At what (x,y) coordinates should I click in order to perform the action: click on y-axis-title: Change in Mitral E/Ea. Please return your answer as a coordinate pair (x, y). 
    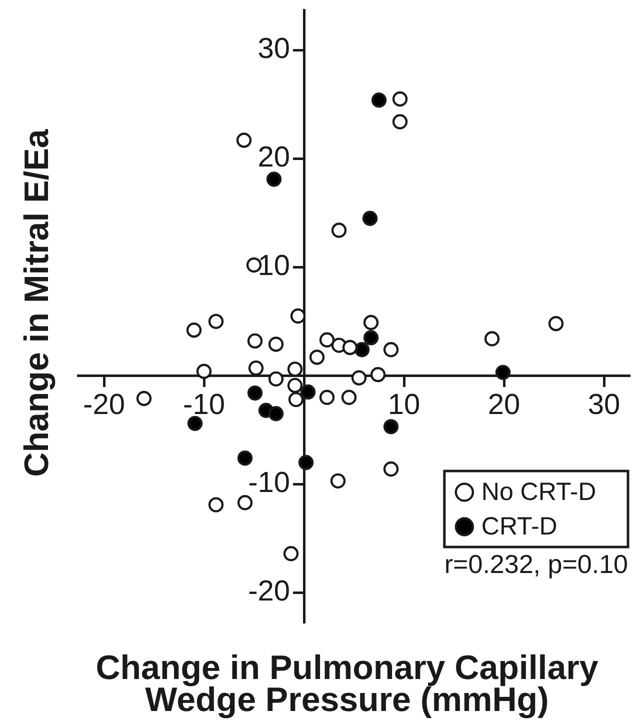
    Looking at the image, I should click on (37, 303).